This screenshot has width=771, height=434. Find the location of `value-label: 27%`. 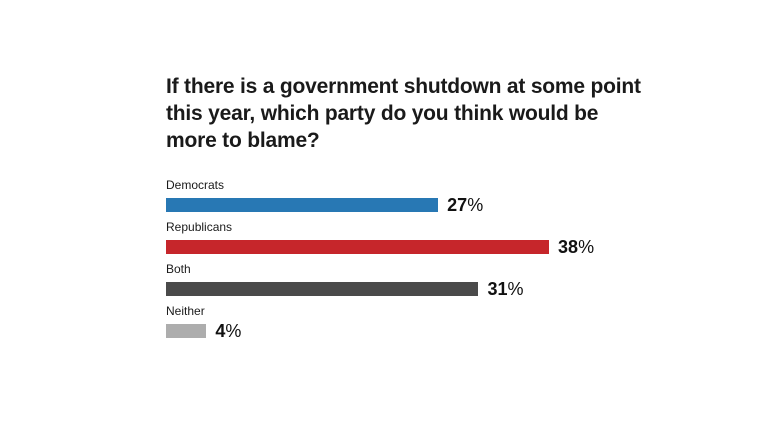

value-label: 27% is located at coordinates (465, 205).